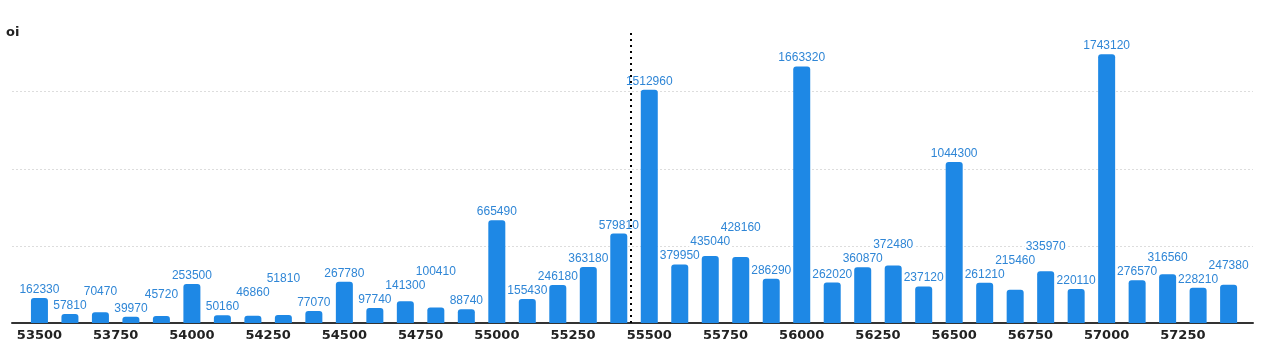 Image resolution: width=1263 pixels, height=343 pixels. Describe the element at coordinates (954, 152) in the screenshot. I see `data-label: 1044300` at that location.